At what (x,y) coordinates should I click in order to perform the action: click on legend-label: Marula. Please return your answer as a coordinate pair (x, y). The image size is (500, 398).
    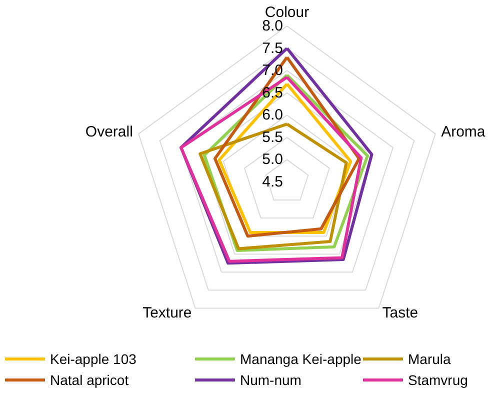
    Looking at the image, I should click on (430, 359).